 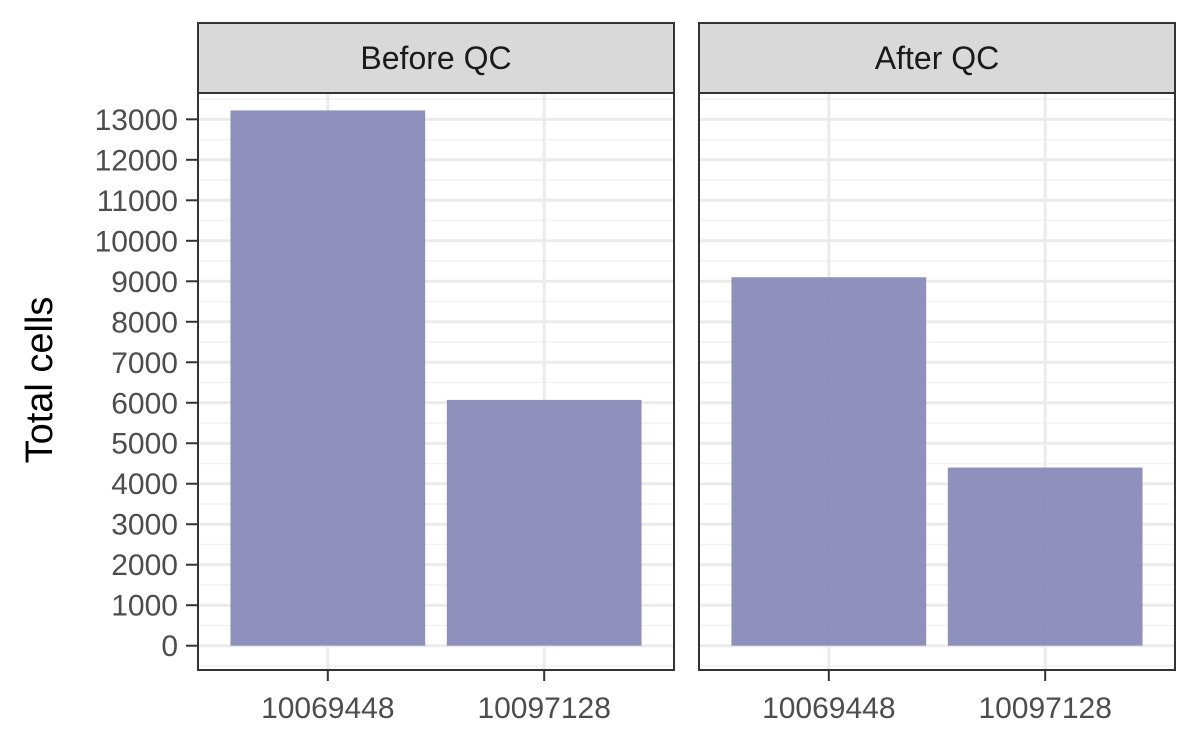 What do you see at coordinates (144, 403) in the screenshot?
I see `y-tick-label: 6000` at bounding box center [144, 403].